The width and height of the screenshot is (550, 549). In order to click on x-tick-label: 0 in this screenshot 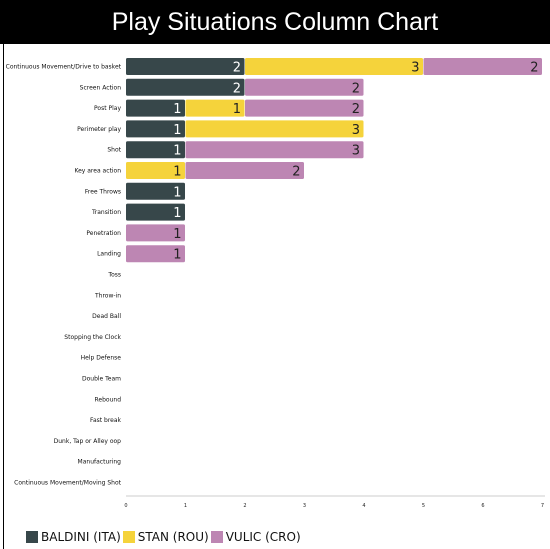, I will do `click(125, 506)`.